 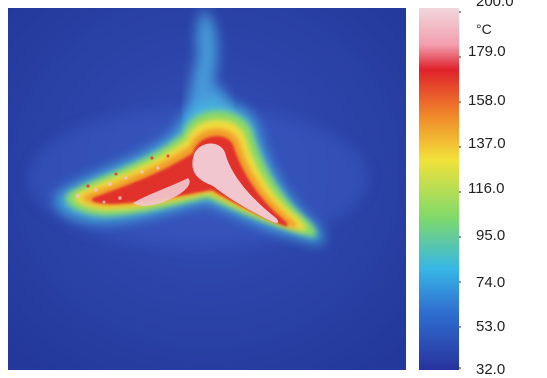 I want to click on scale-label-53: 53.0, so click(x=491, y=326).